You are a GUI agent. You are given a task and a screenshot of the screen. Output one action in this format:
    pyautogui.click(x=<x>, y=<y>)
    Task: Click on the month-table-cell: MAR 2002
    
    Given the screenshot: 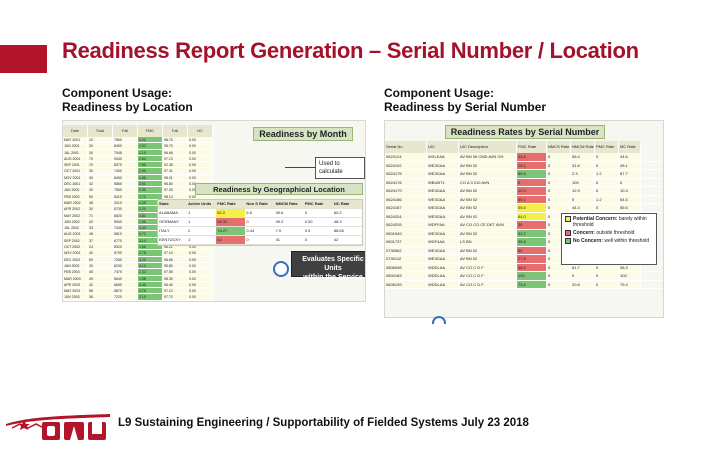 What is the action you would take?
    pyautogui.click(x=75, y=202)
    